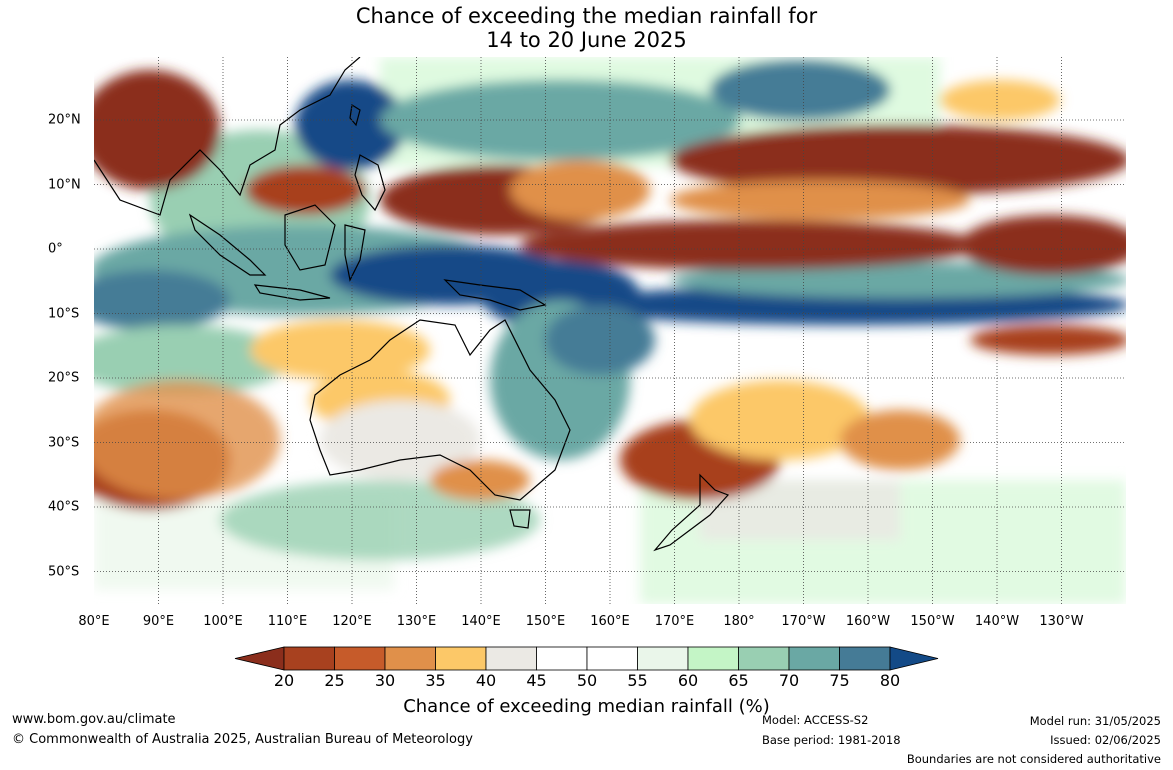  What do you see at coordinates (688, 680) in the screenshot?
I see `colorbar-tick-label: 60` at bounding box center [688, 680].